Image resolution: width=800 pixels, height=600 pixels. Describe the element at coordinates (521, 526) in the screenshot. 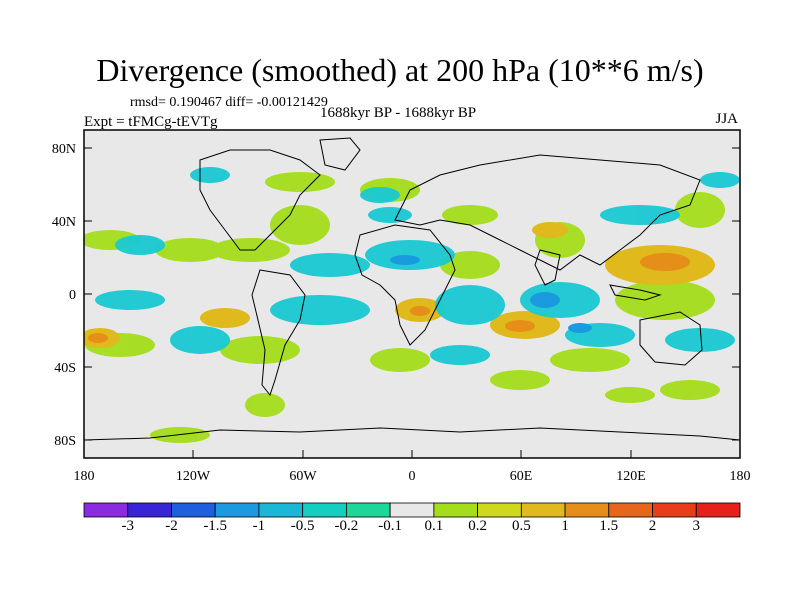

I see `colorbar-label: 0.5` at that location.